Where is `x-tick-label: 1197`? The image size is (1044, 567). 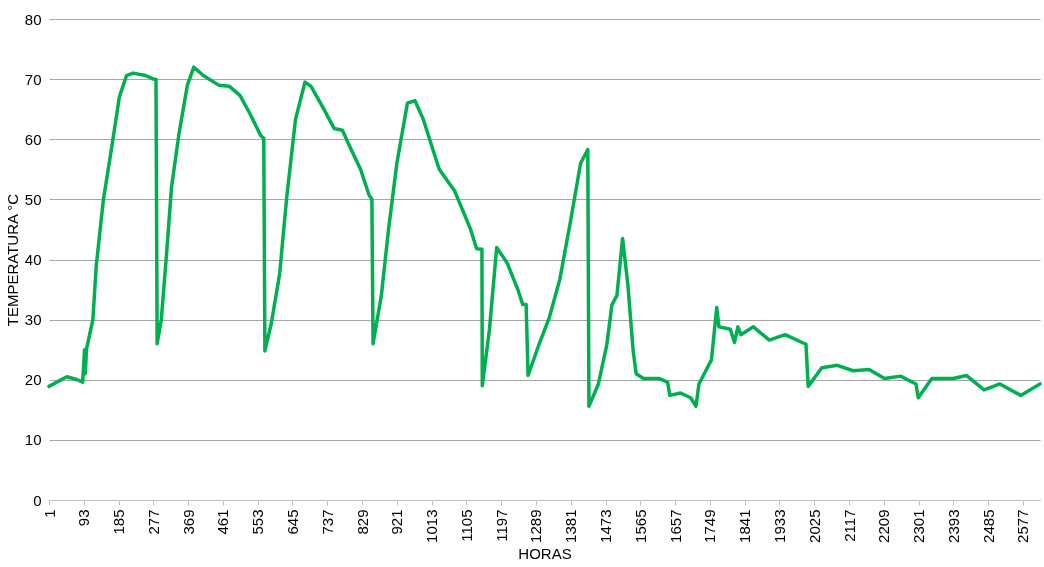
x-tick-label: 1197 is located at coordinates (501, 525).